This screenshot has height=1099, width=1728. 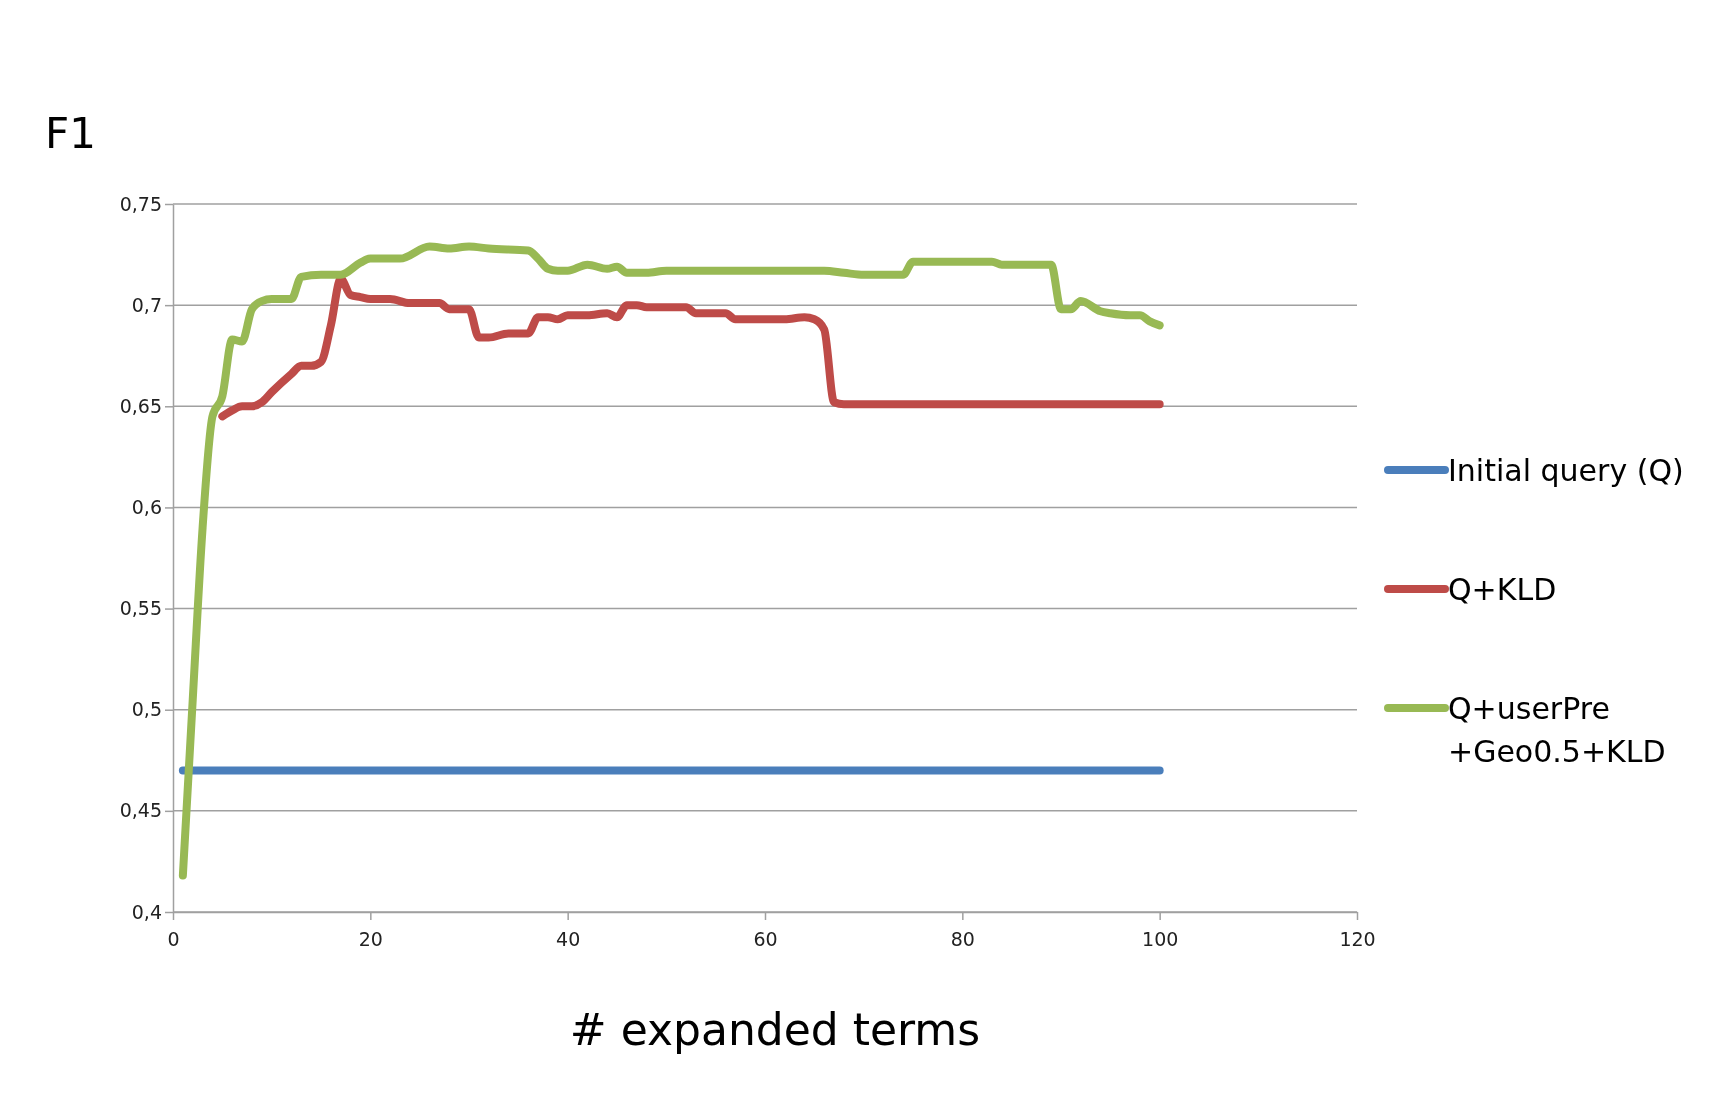 I want to click on y-tick-label: 0,6, so click(x=146, y=507).